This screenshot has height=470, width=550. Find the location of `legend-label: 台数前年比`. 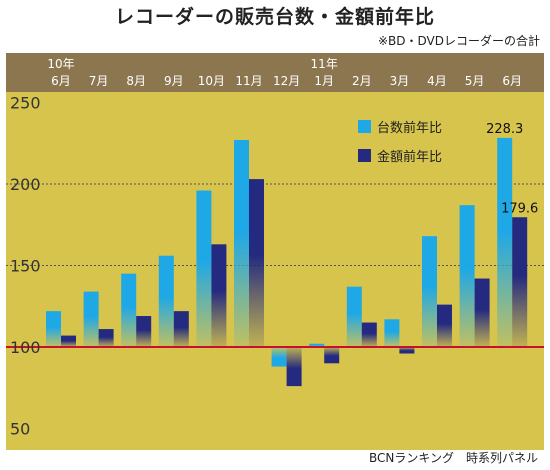

legend-label: 台数前年比 is located at coordinates (409, 128).